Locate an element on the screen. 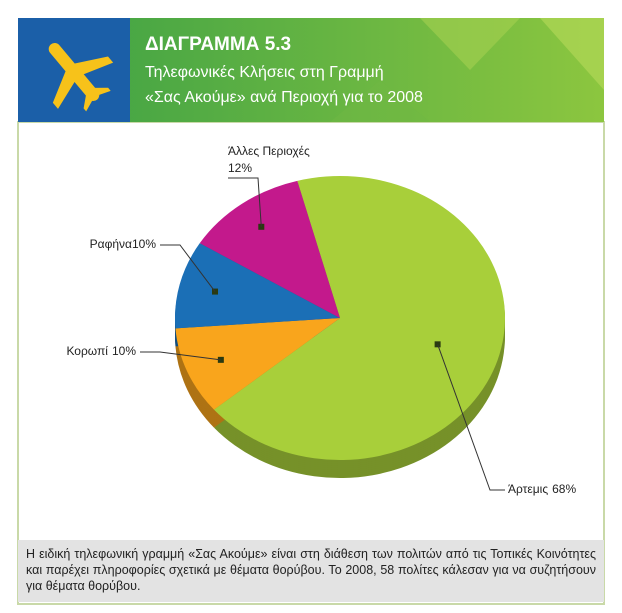 Image resolution: width=622 pixels, height=613 pixels. slice-label: Ραφήνα10% is located at coordinates (123, 244).